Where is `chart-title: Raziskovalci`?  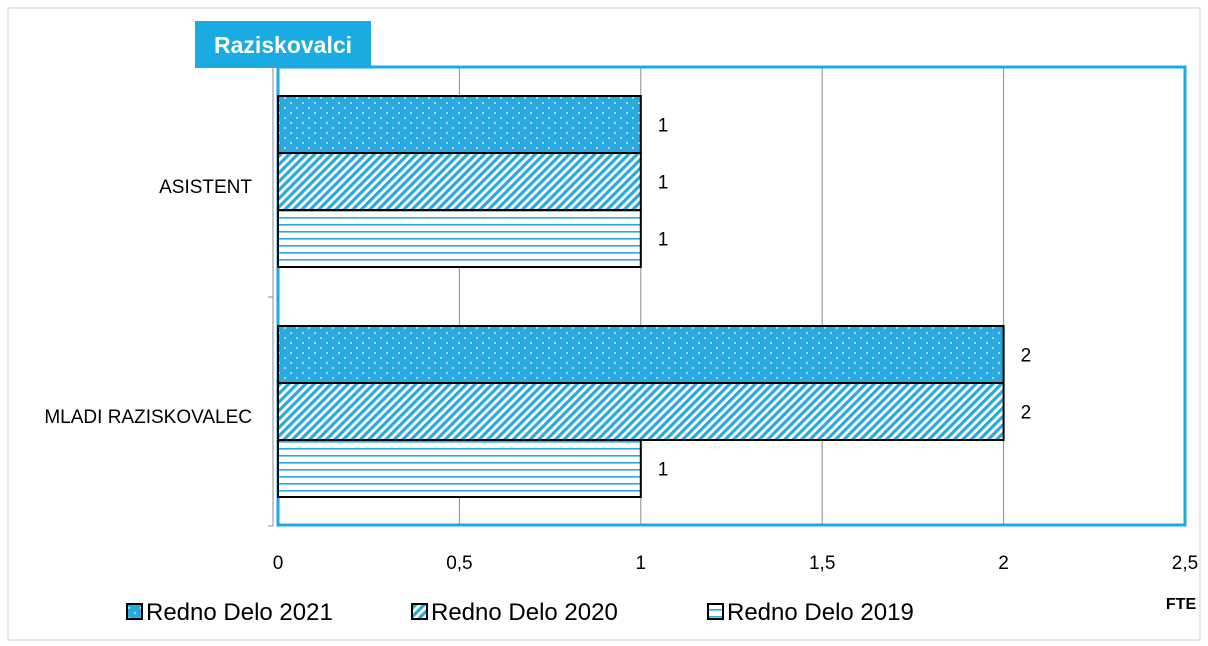
chart-title: Raziskovalci is located at coordinates (283, 45).